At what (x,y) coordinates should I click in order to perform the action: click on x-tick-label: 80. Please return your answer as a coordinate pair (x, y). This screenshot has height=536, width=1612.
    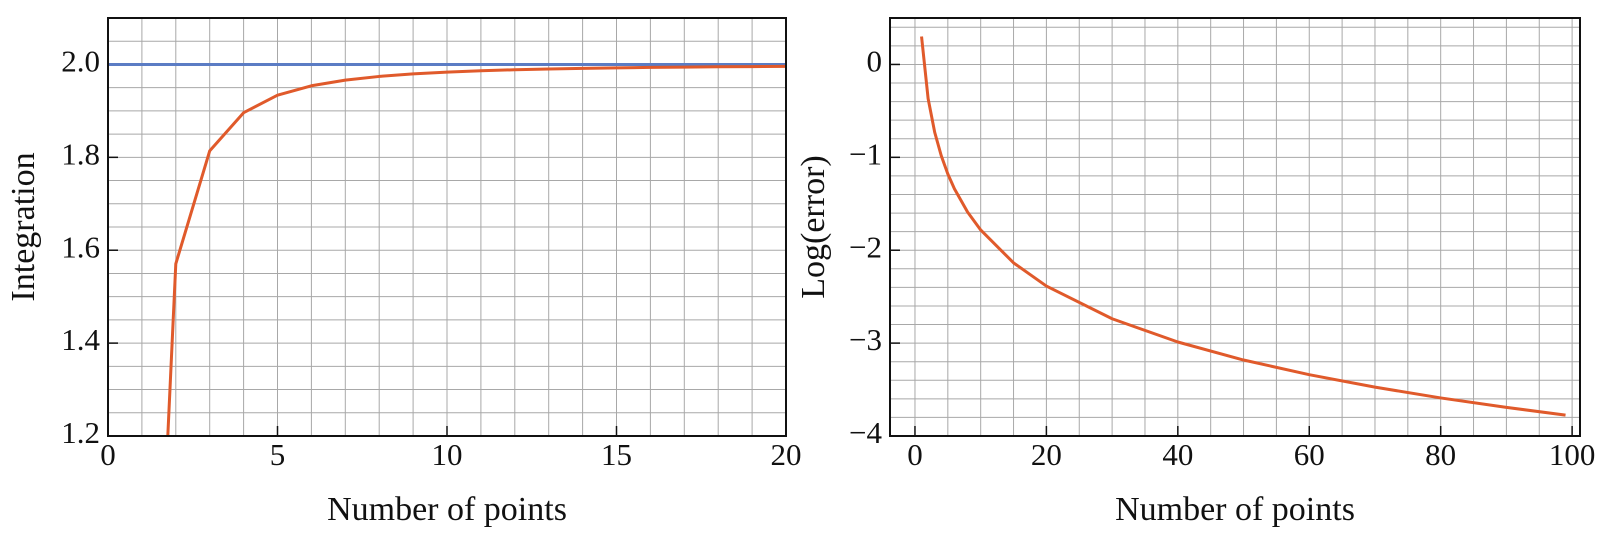
    Looking at the image, I should click on (1440, 454).